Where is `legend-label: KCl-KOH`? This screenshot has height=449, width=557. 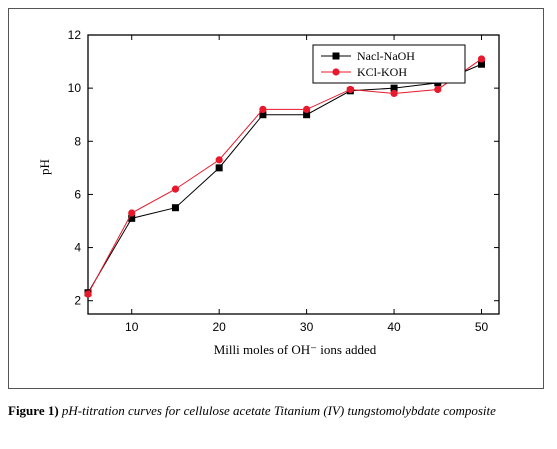
legend-label: KCl-KOH is located at coordinates (382, 72).